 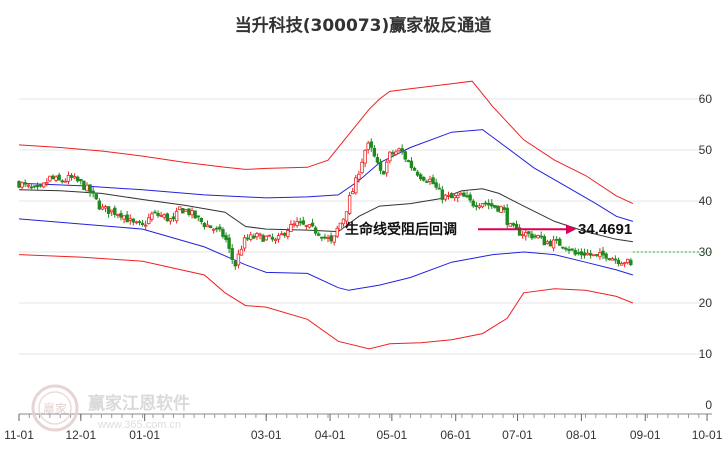 What do you see at coordinates (330, 435) in the screenshot?
I see `x-tick-label: 04-01` at bounding box center [330, 435].